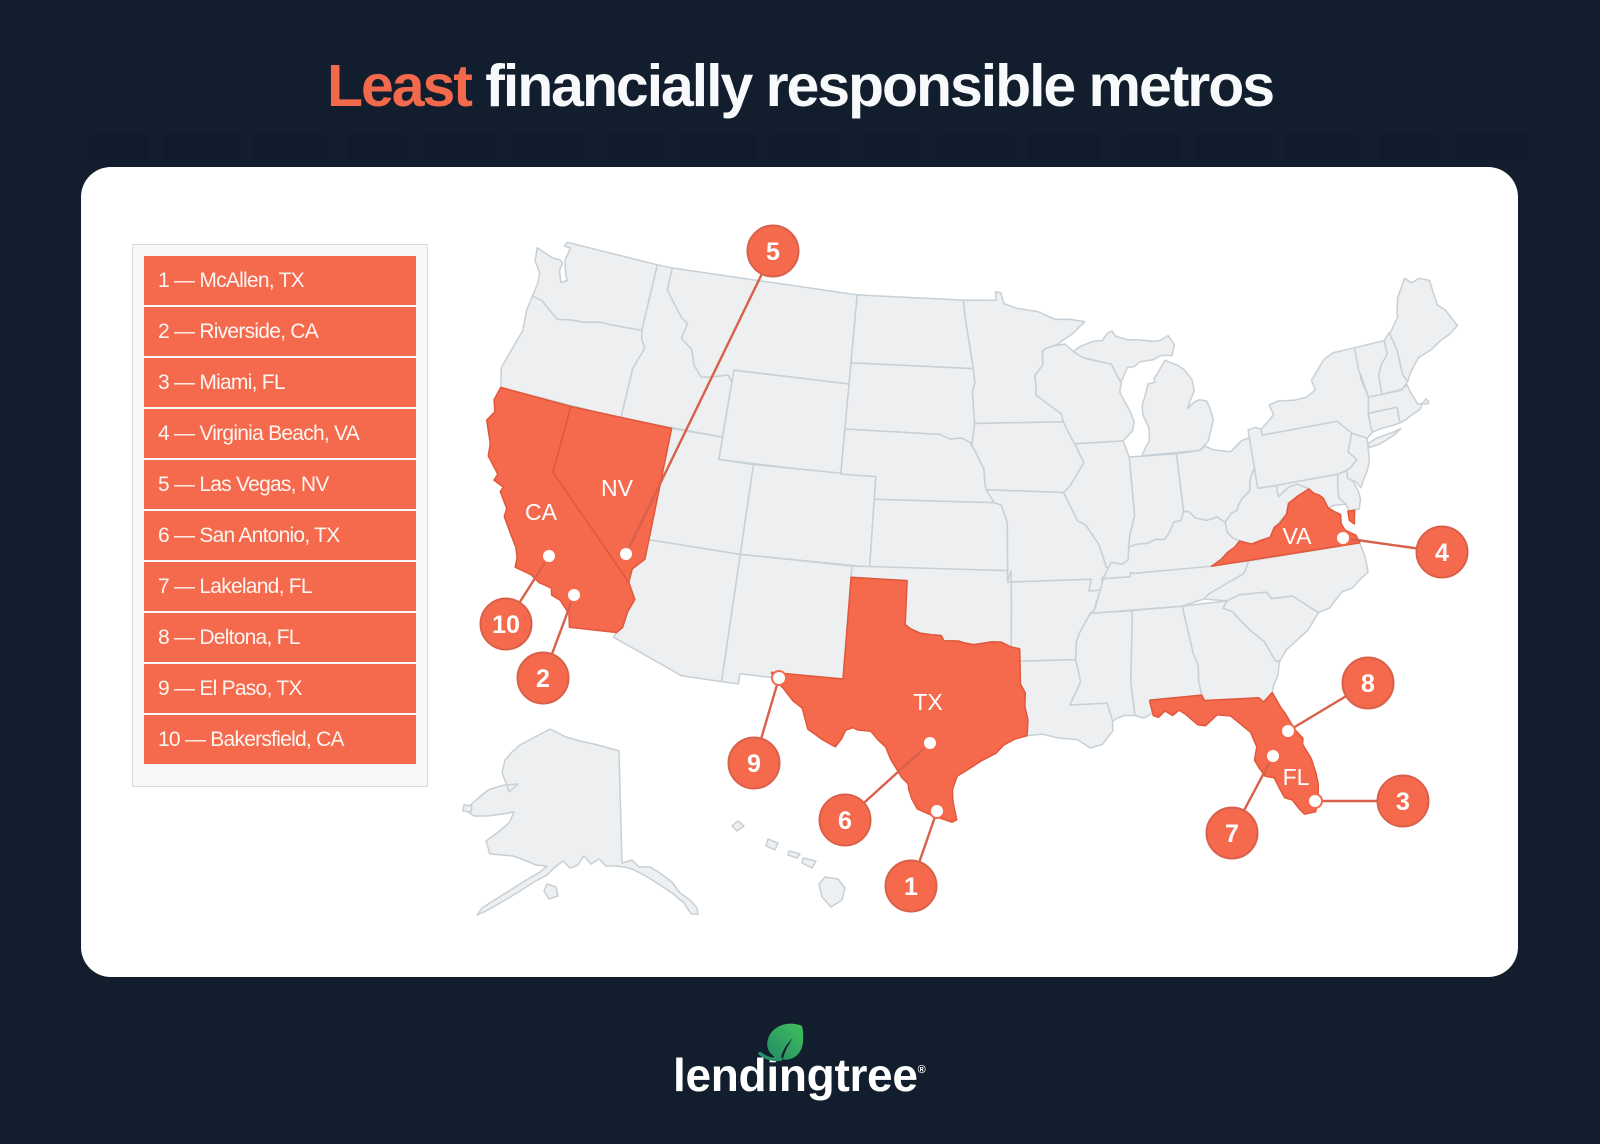  I want to click on svg-text: NV, so click(617, 488).